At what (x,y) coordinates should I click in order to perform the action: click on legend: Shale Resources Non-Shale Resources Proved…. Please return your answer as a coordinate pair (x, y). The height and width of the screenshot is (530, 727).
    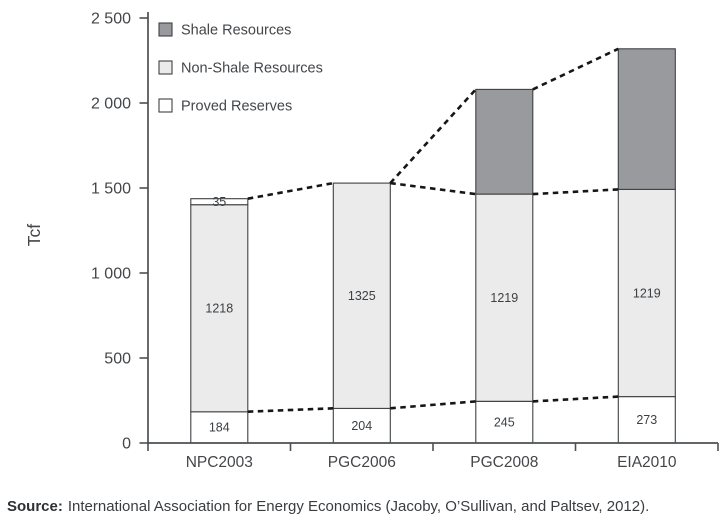
    Looking at the image, I should click on (240, 68).